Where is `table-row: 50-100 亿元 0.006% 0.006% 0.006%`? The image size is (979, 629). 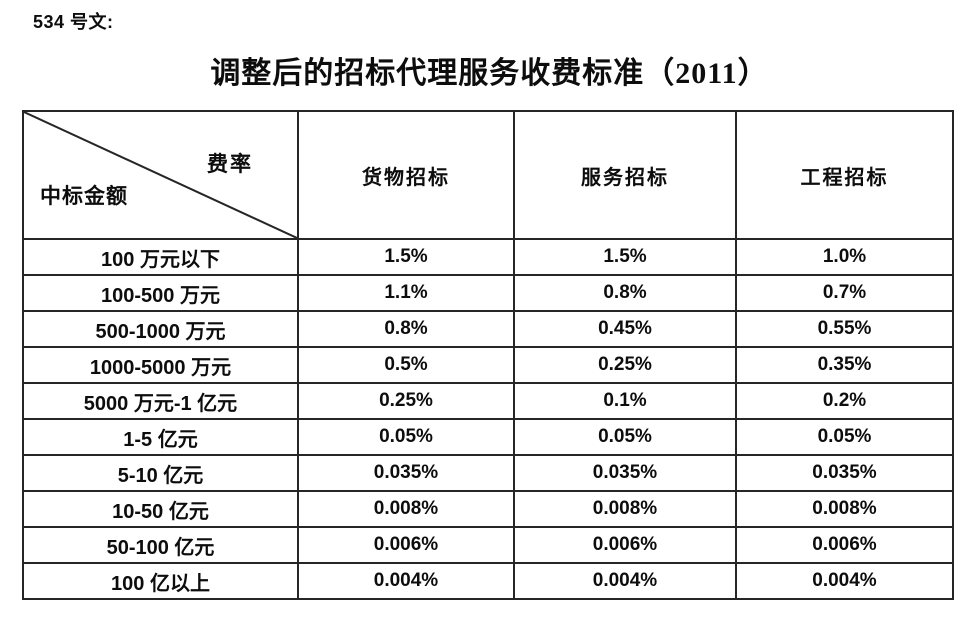
table-row: 50-100 亿元 0.006% 0.006% 0.006% is located at coordinates (488, 545).